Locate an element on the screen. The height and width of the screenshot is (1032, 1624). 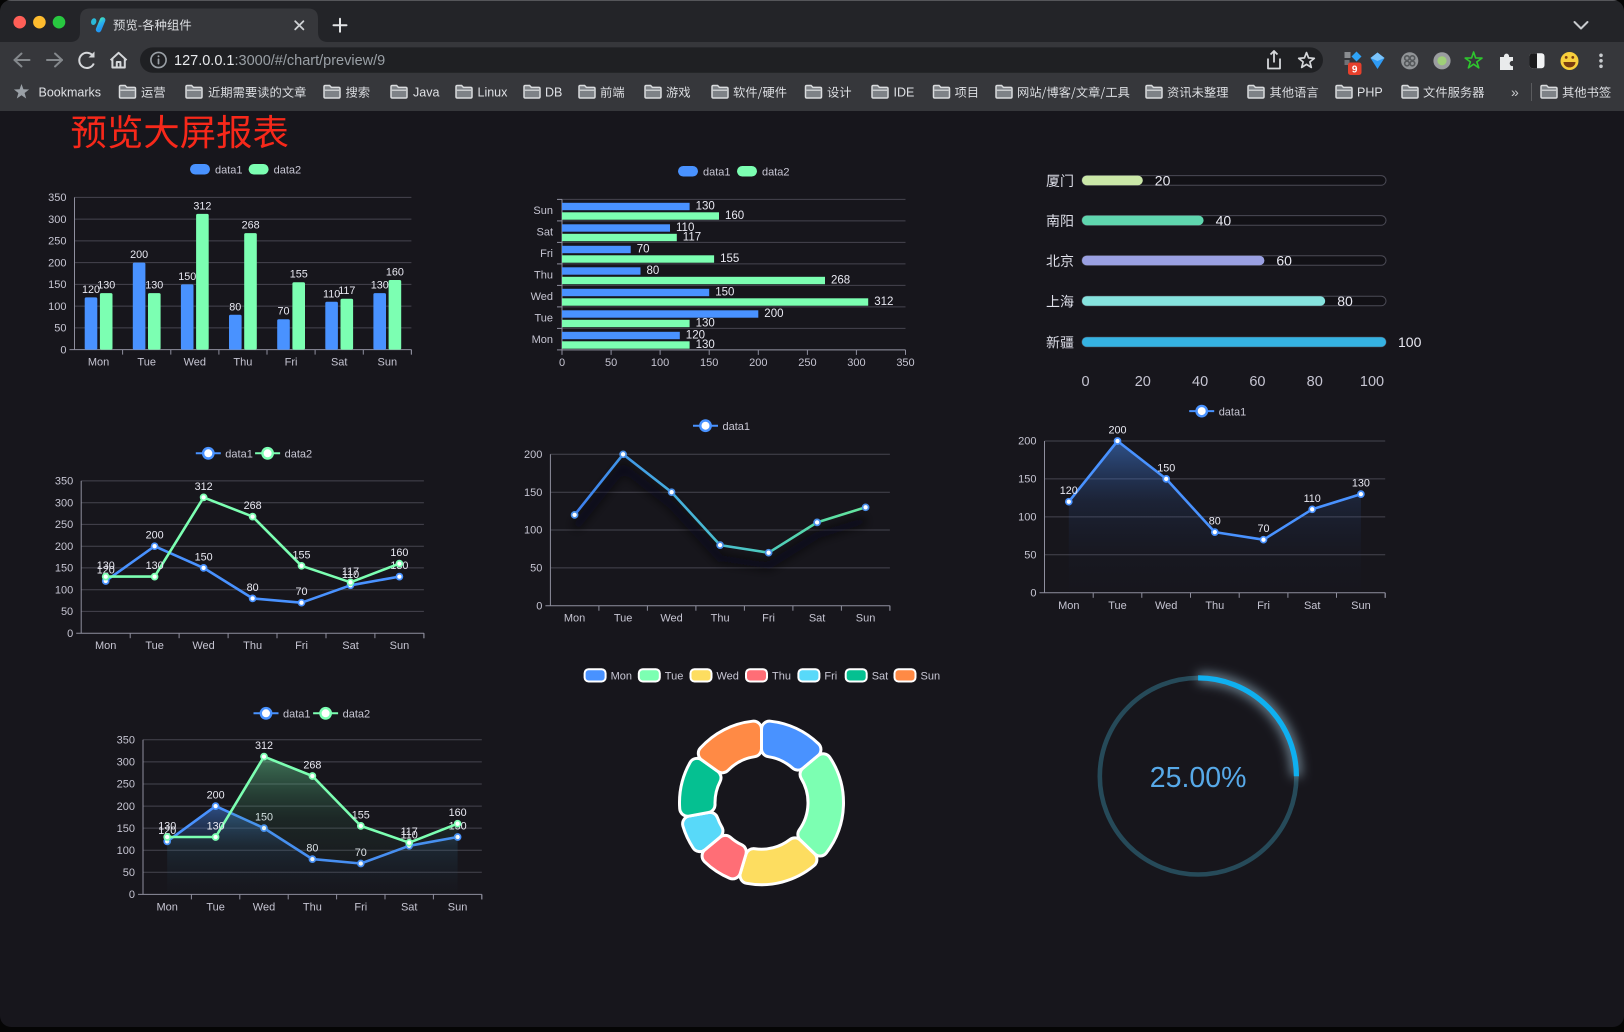
svg-text: 20 is located at coordinates (1163, 180).